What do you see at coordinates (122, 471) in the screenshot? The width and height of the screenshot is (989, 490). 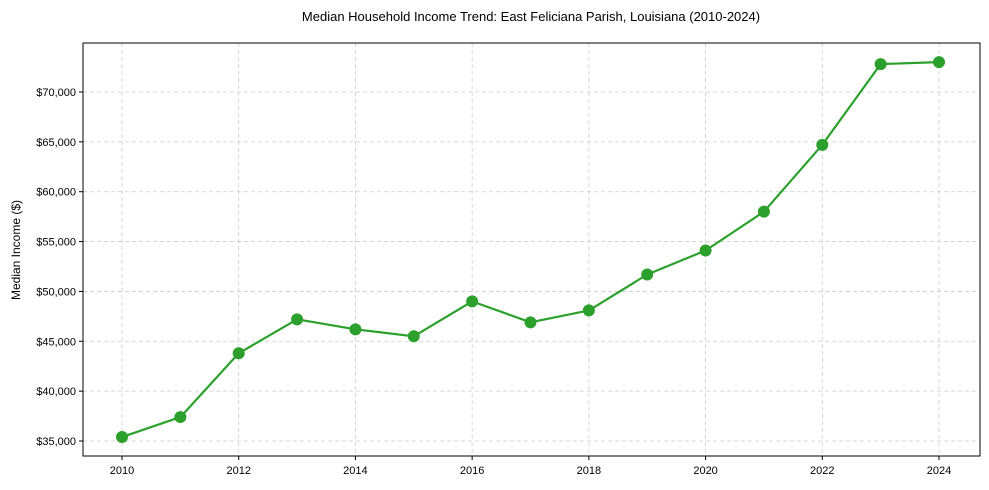 I see `x-tick-label: 2010` at bounding box center [122, 471].